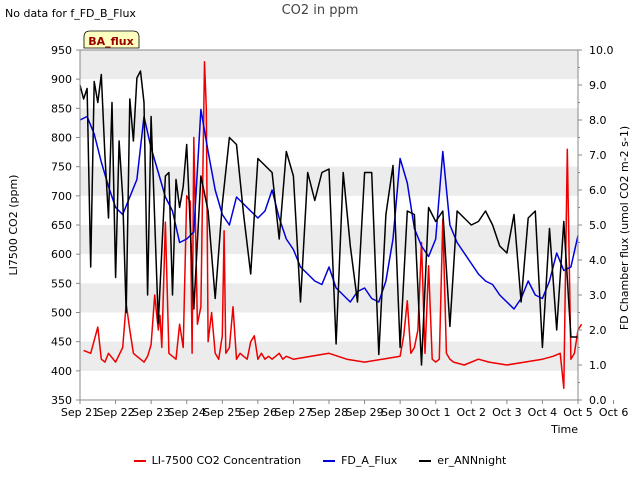  I want to click on legend-item-li7500: LI-7500 CO2 Concentration, so click(217, 460).